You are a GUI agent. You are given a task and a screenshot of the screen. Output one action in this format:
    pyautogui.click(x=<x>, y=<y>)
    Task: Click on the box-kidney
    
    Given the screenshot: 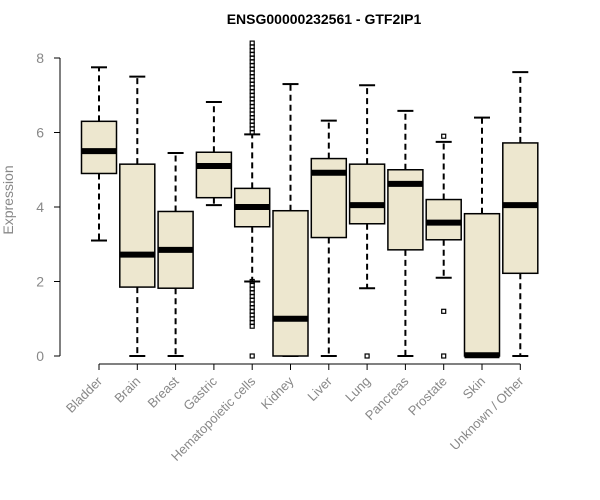 What is the action you would take?
    pyautogui.click(x=290, y=220)
    